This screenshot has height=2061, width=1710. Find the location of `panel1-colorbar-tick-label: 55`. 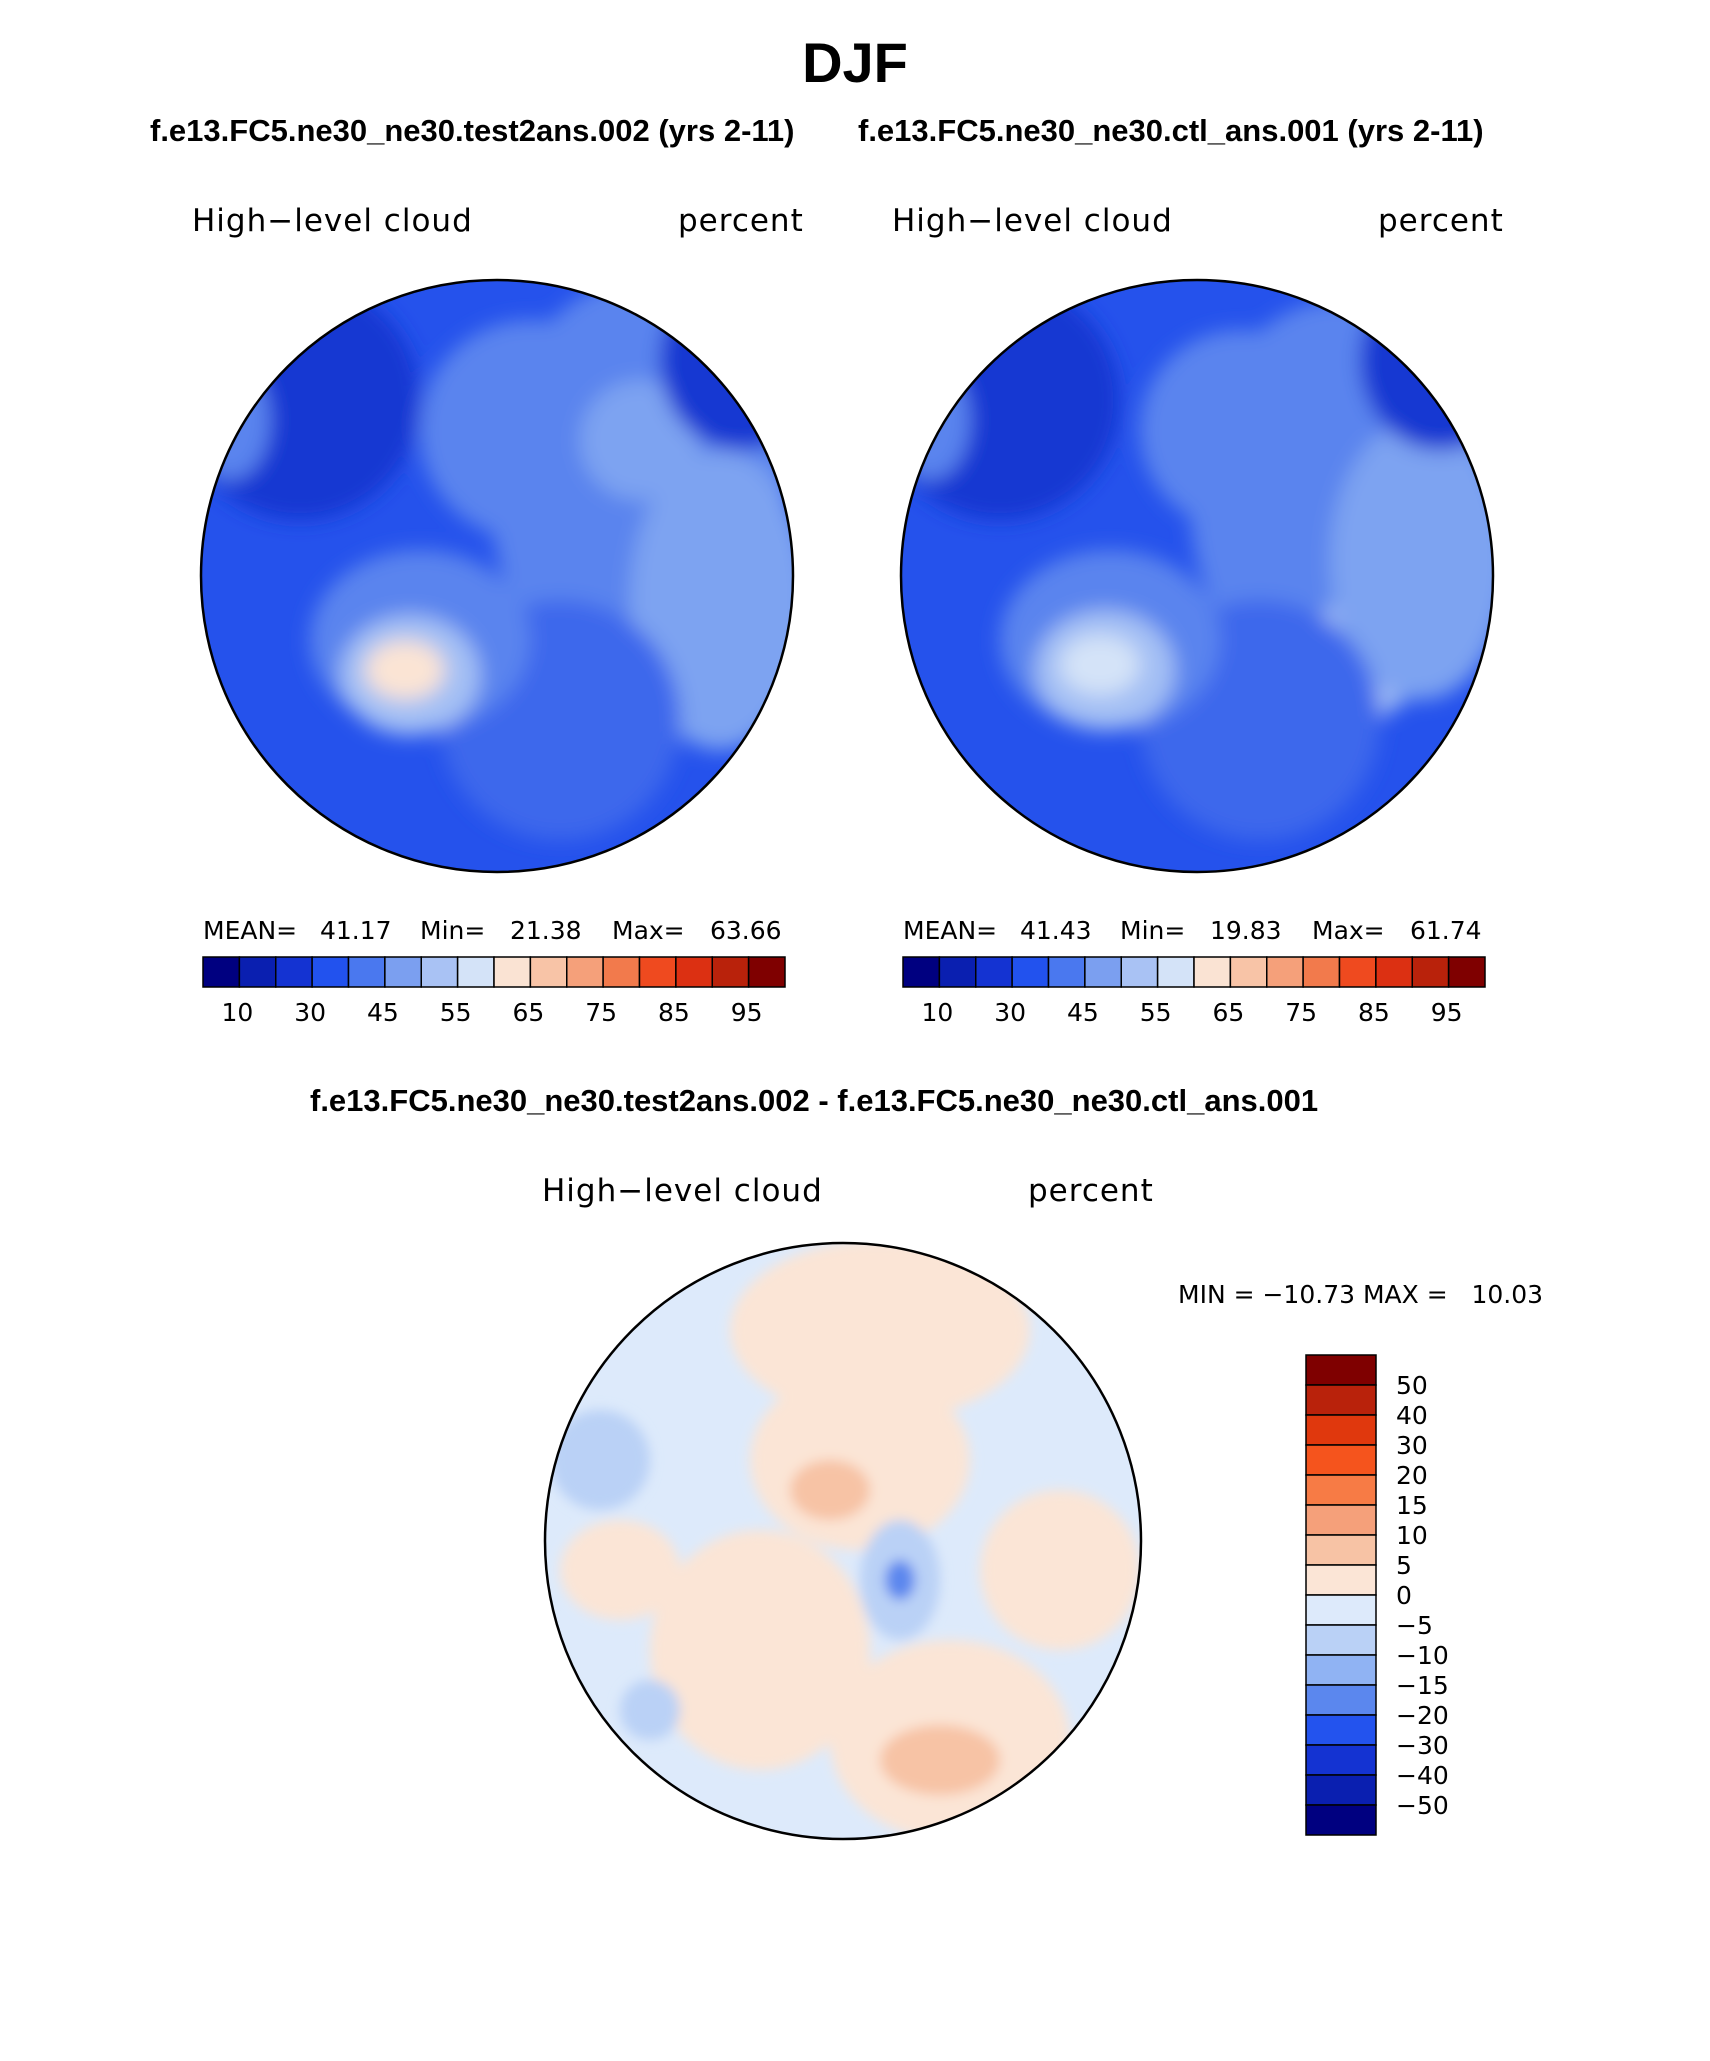

panel1-colorbar-tick-label: 55 is located at coordinates (456, 1012).